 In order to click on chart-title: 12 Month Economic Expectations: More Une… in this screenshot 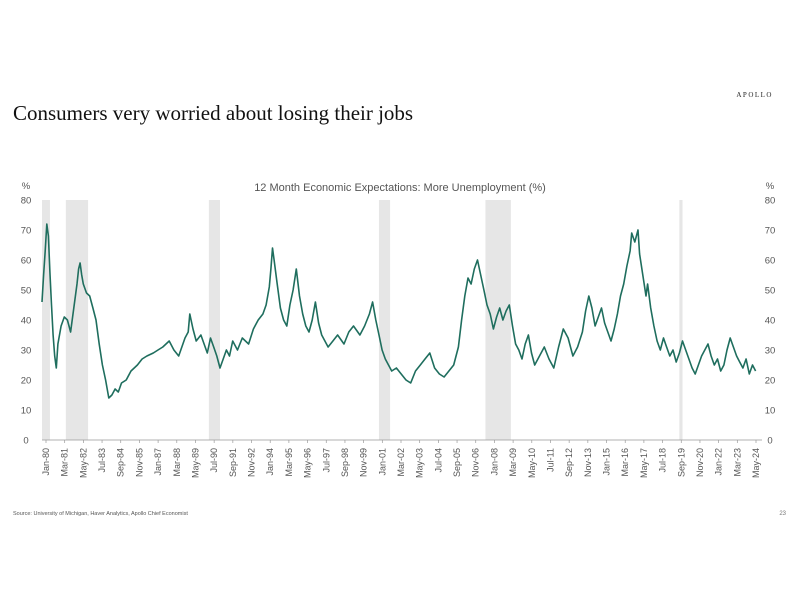, I will do `click(400, 188)`.